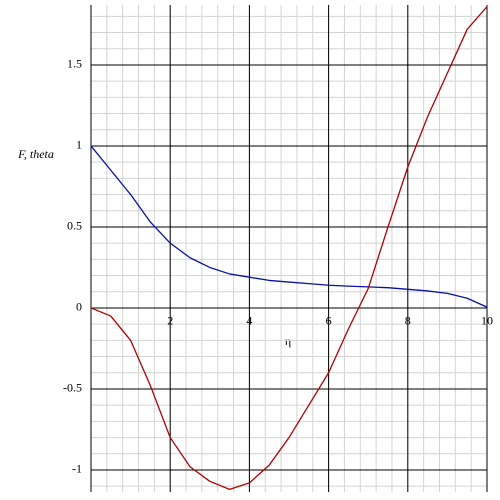 Image resolution: width=500 pixels, height=500 pixels. What do you see at coordinates (408, 321) in the screenshot?
I see `x-tick-label: 8` at bounding box center [408, 321].